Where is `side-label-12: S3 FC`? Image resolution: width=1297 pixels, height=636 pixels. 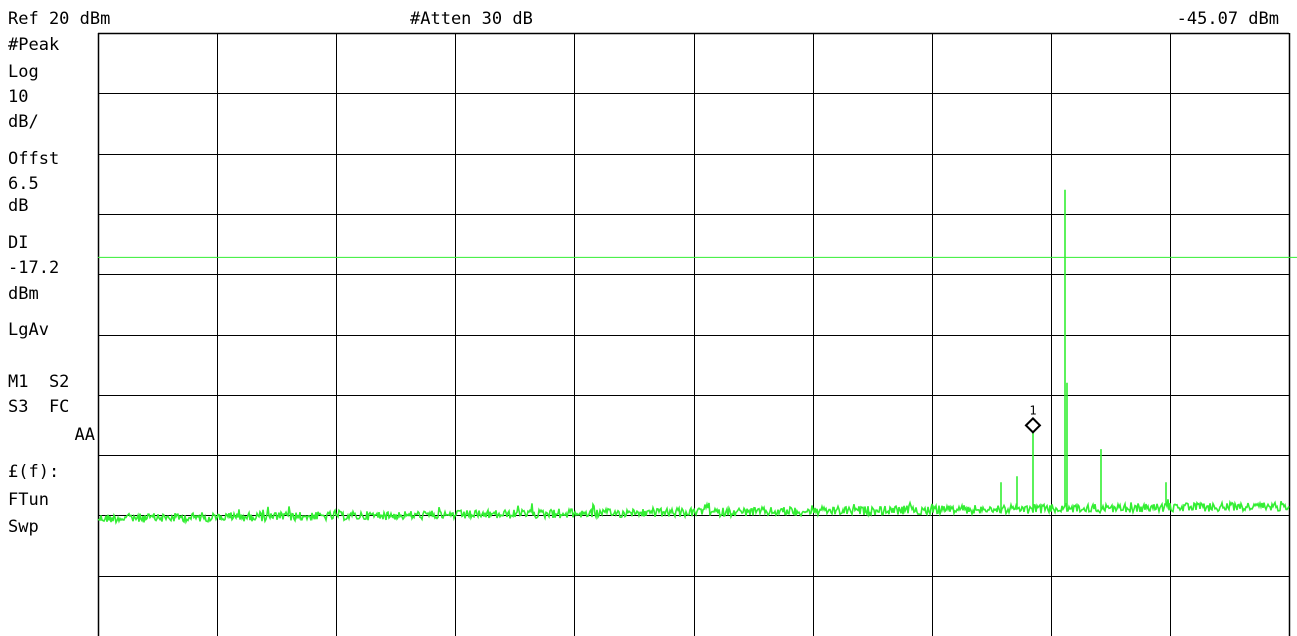
side-label-12: S3 FC is located at coordinates (39, 407).